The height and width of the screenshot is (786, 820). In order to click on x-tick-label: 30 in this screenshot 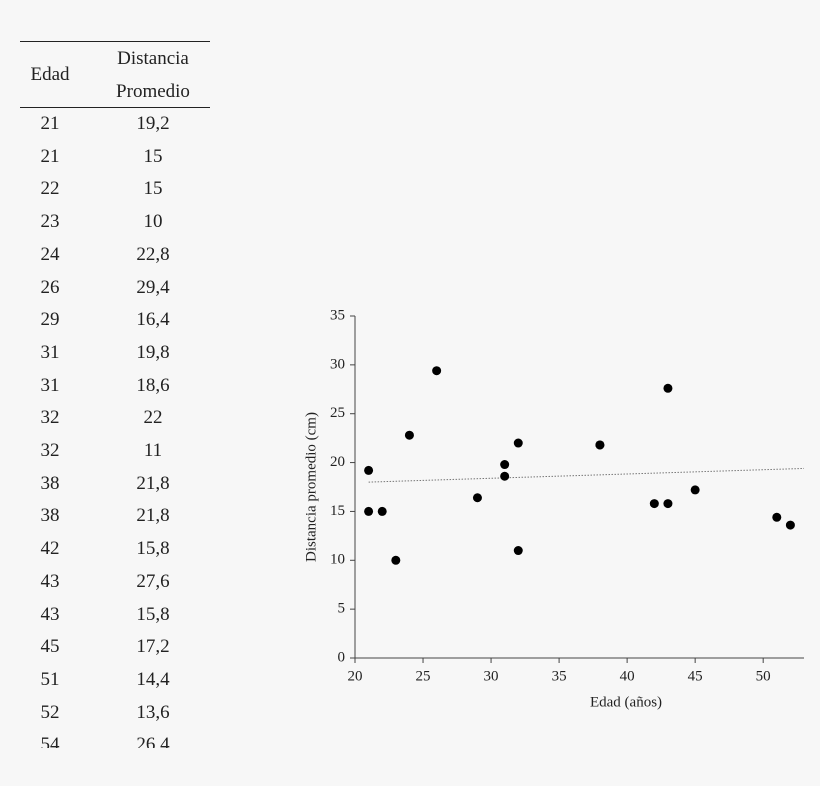, I will do `click(491, 676)`.